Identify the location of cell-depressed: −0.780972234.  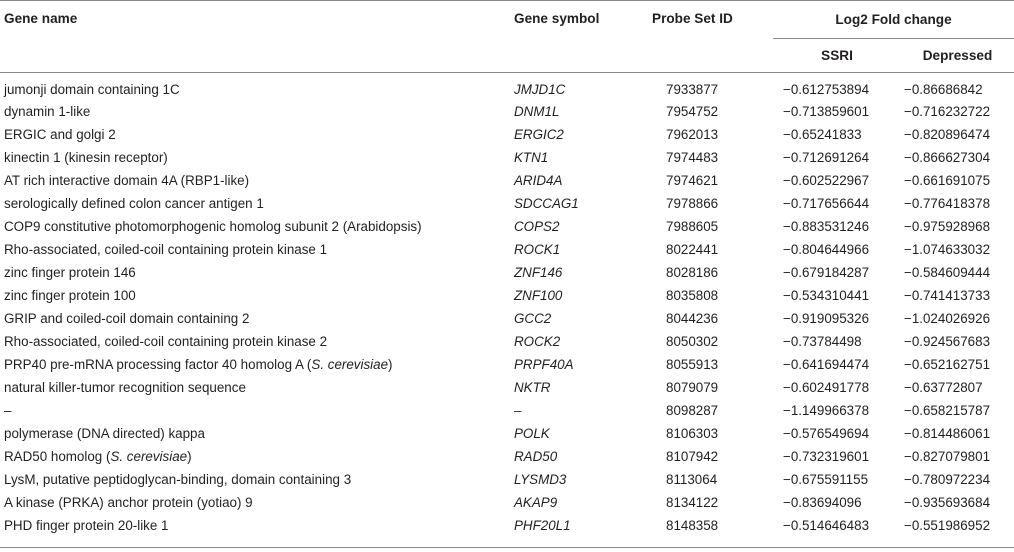
(947, 479).